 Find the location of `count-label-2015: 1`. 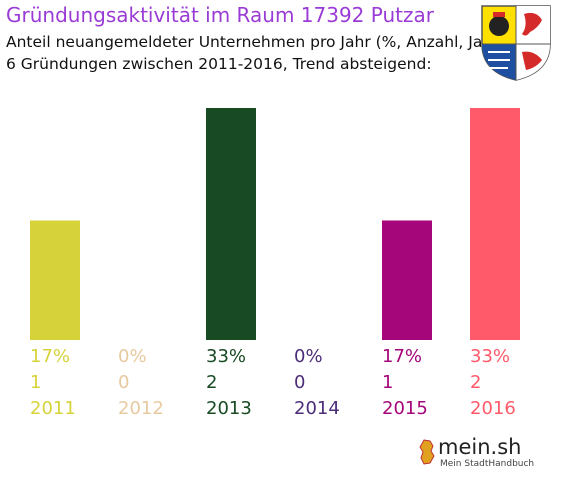

count-label-2015: 1 is located at coordinates (388, 382).